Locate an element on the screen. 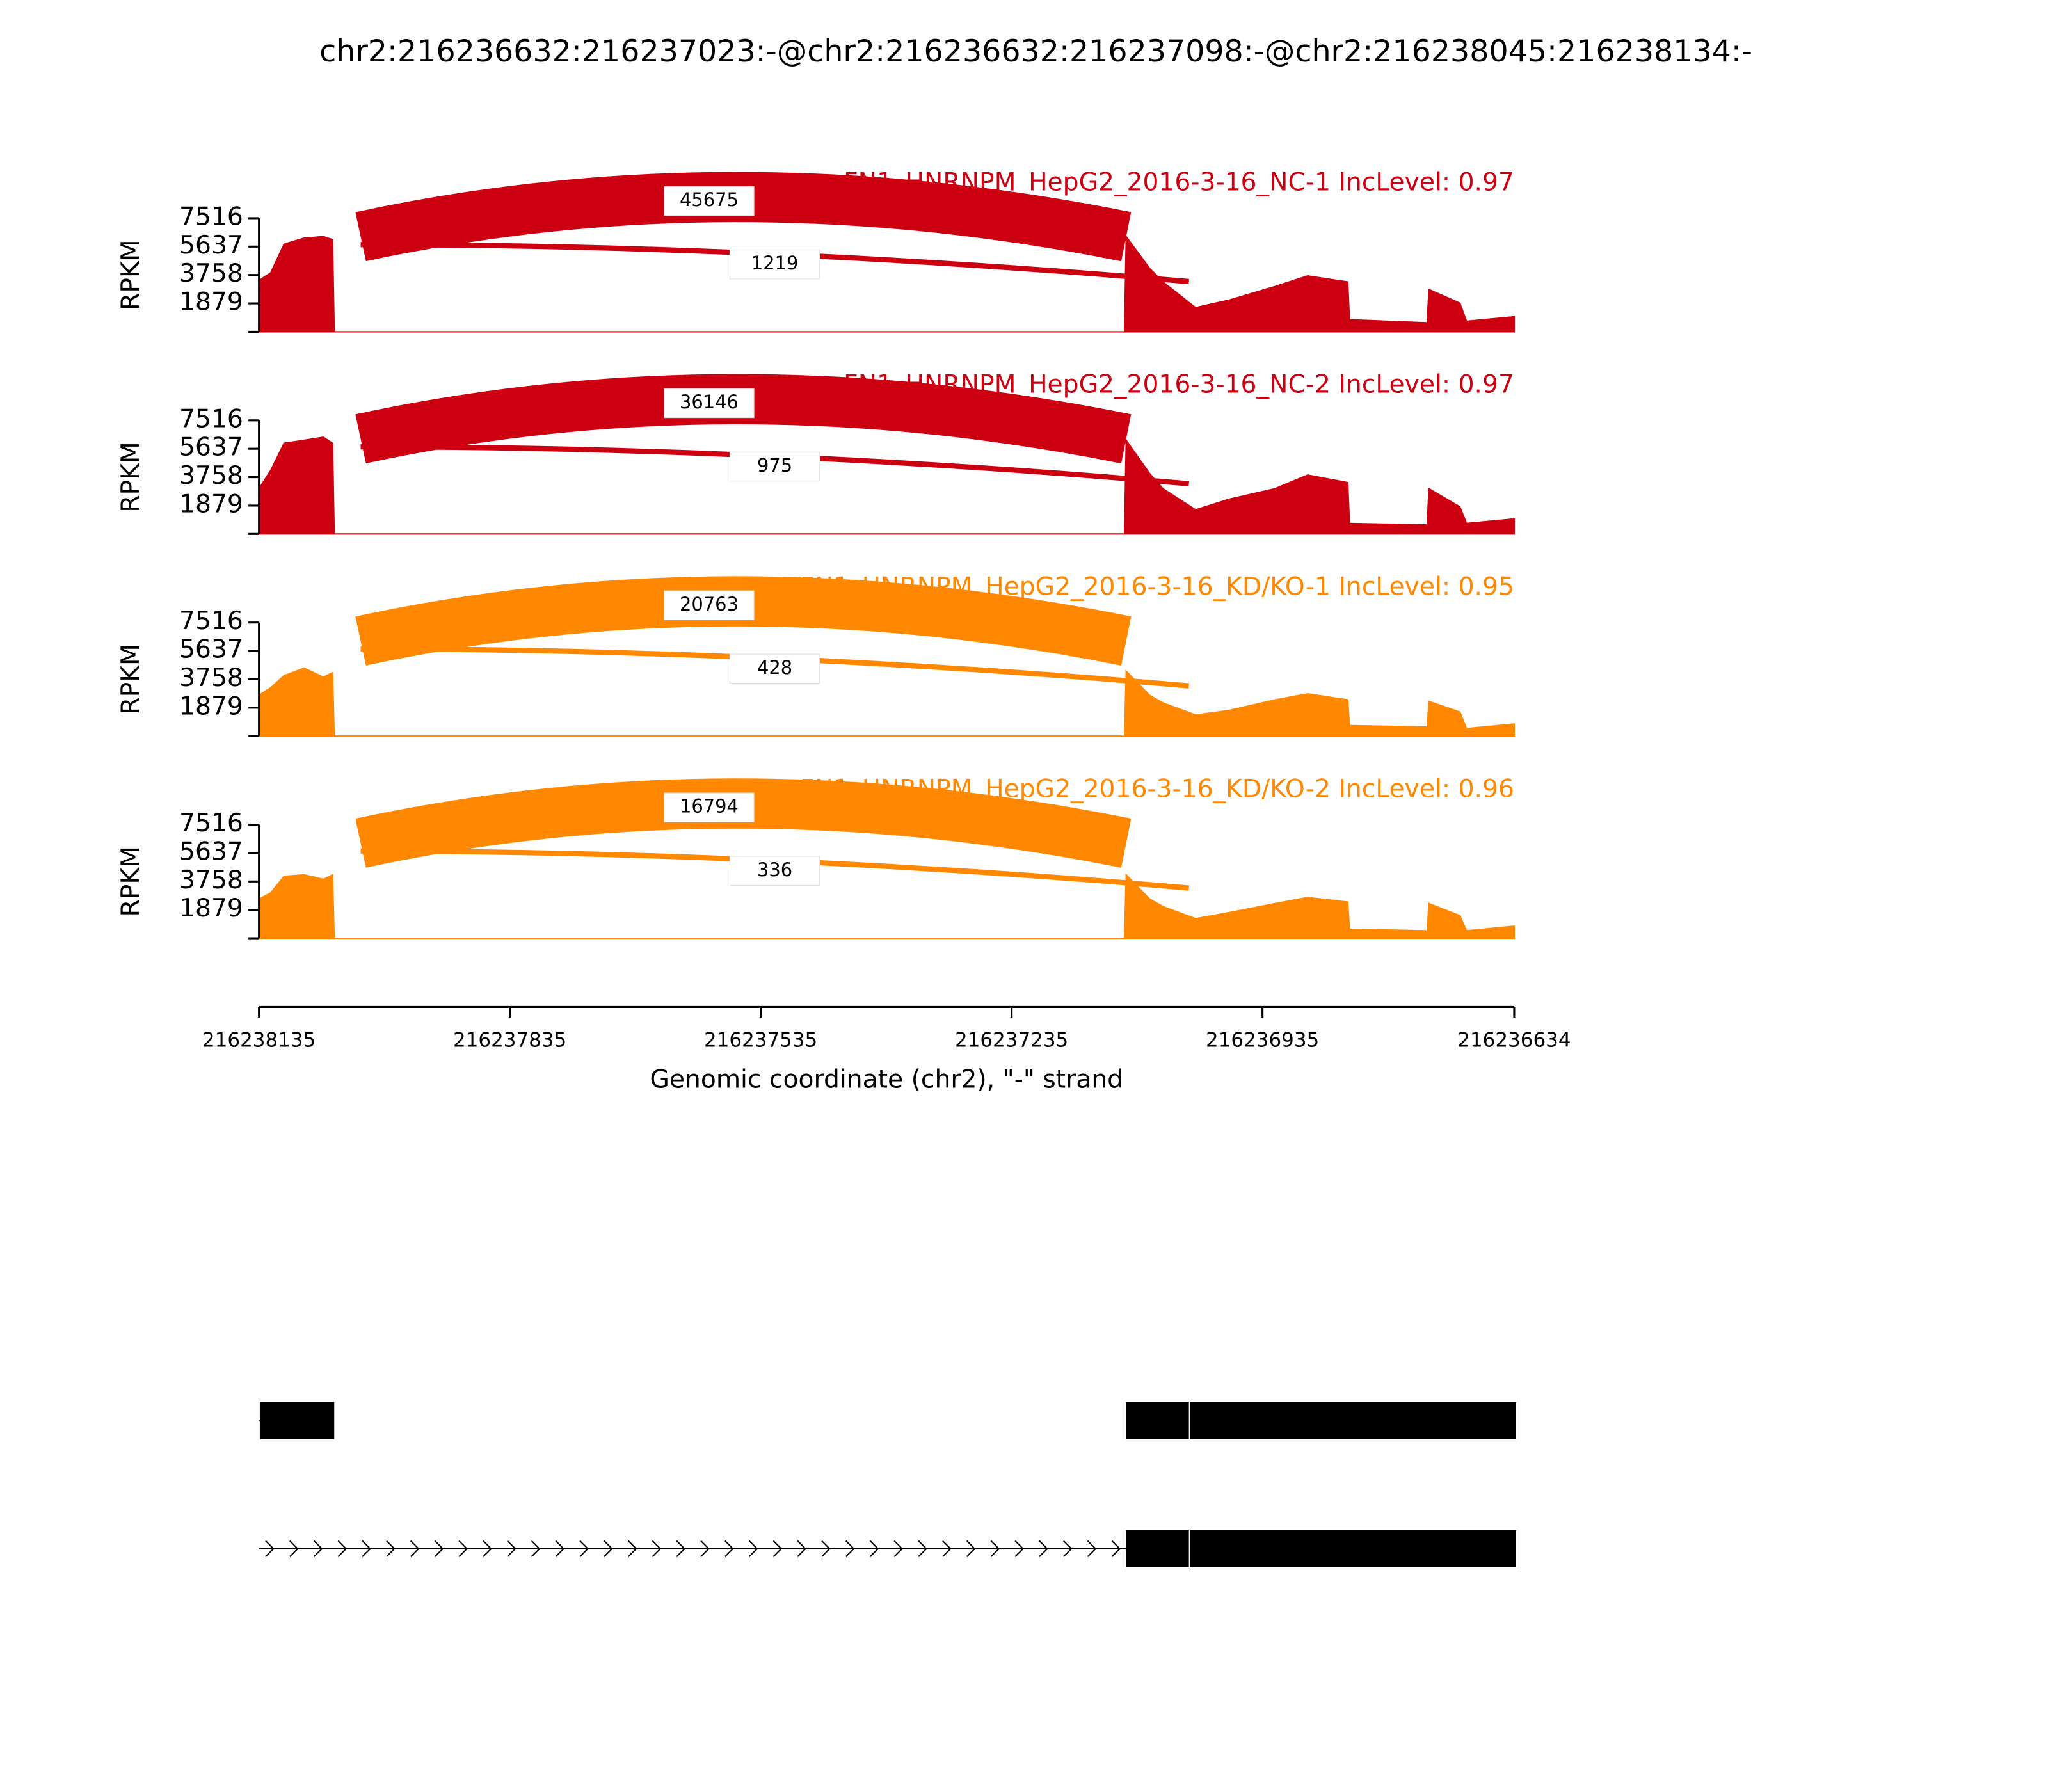  x-tick-label: 216236634 is located at coordinates (1514, 1040).